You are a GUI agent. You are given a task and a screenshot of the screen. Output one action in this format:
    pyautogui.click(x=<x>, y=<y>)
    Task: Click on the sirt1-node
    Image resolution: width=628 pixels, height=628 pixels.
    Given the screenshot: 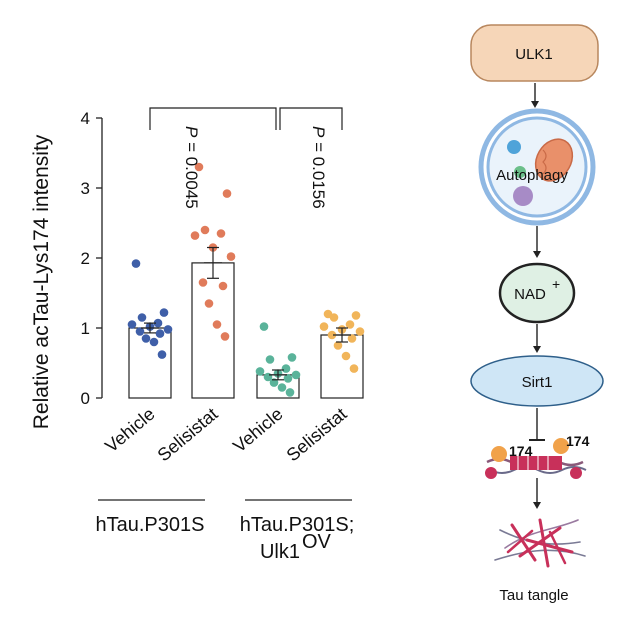 What is the action you would take?
    pyautogui.click(x=537, y=381)
    